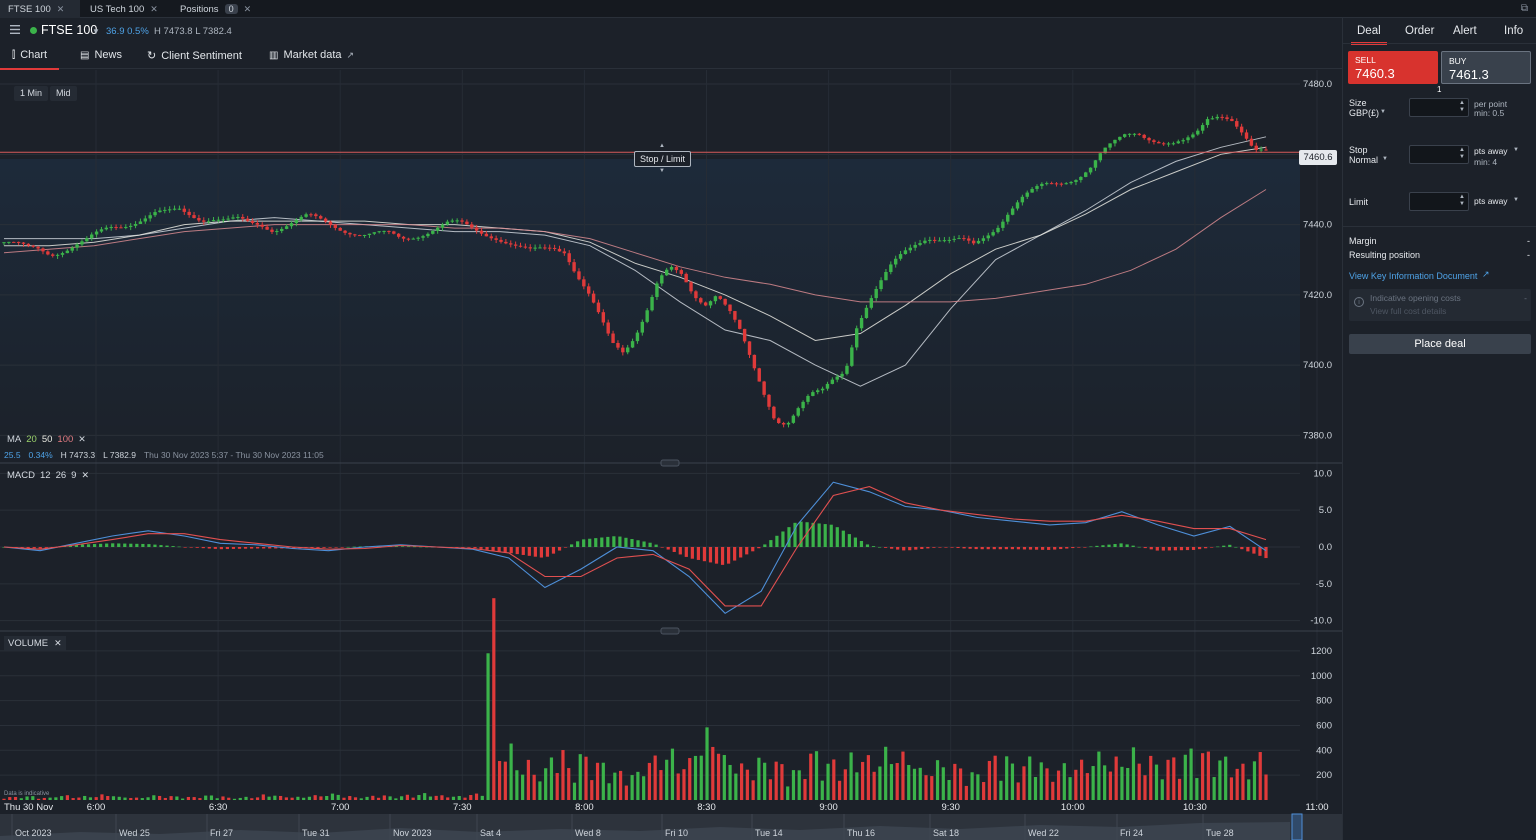  I want to click on full-costs-link: View full cost details, so click(1408, 311).